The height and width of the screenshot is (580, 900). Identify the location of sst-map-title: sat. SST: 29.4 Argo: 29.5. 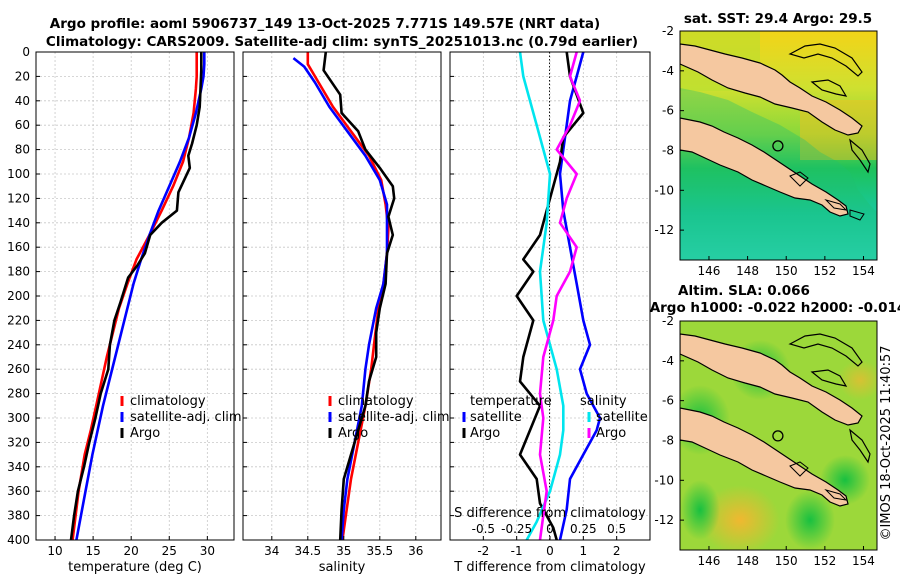
(778, 19).